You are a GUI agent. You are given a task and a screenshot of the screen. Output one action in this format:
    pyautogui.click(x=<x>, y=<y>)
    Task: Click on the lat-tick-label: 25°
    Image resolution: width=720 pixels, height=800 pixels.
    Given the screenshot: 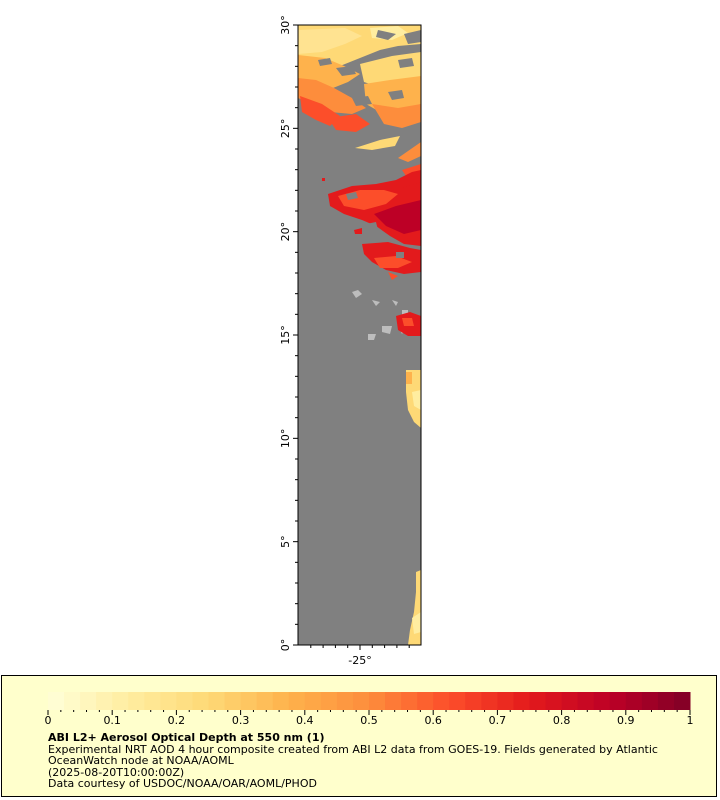 What is the action you would take?
    pyautogui.click(x=285, y=129)
    